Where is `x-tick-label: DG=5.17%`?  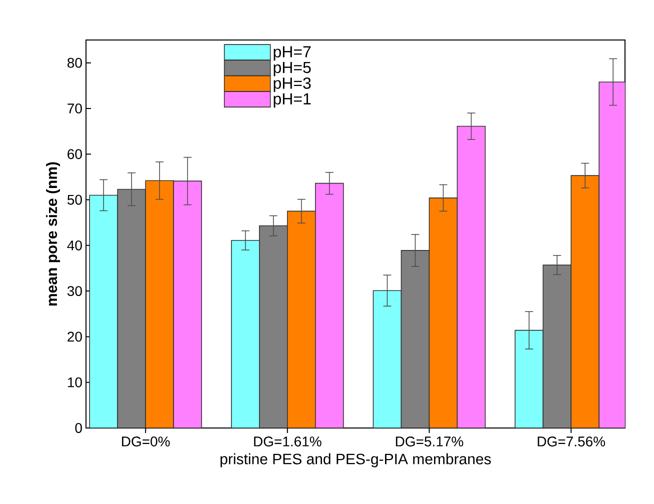 x-tick-label: DG=5.17% is located at coordinates (430, 441).